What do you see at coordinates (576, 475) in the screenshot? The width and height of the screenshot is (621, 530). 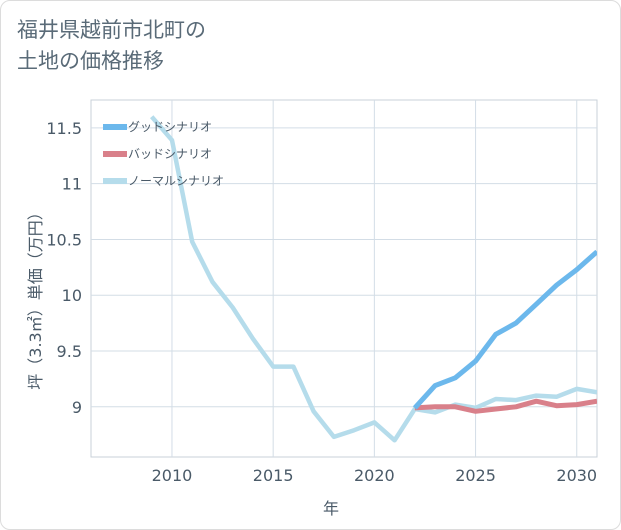 I see `x-tick-label: 2030` at bounding box center [576, 475].